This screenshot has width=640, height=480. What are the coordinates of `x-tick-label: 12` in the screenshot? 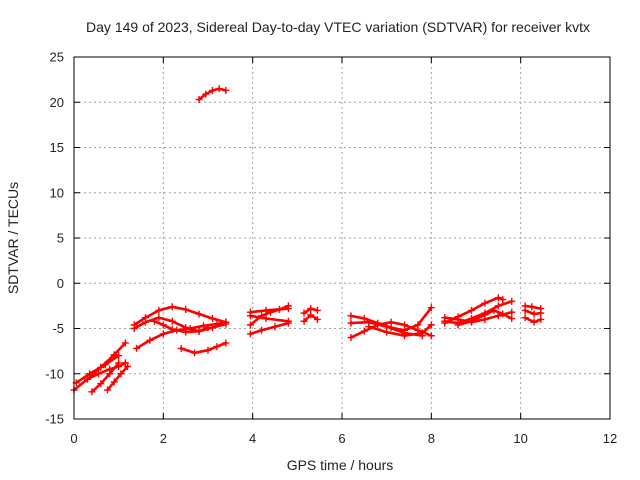 It's located at (610, 438).